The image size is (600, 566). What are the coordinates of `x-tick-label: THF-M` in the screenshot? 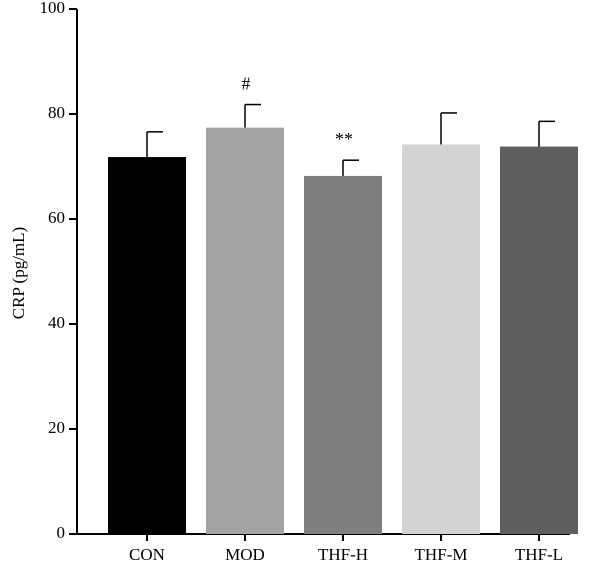 It's located at (441, 554).